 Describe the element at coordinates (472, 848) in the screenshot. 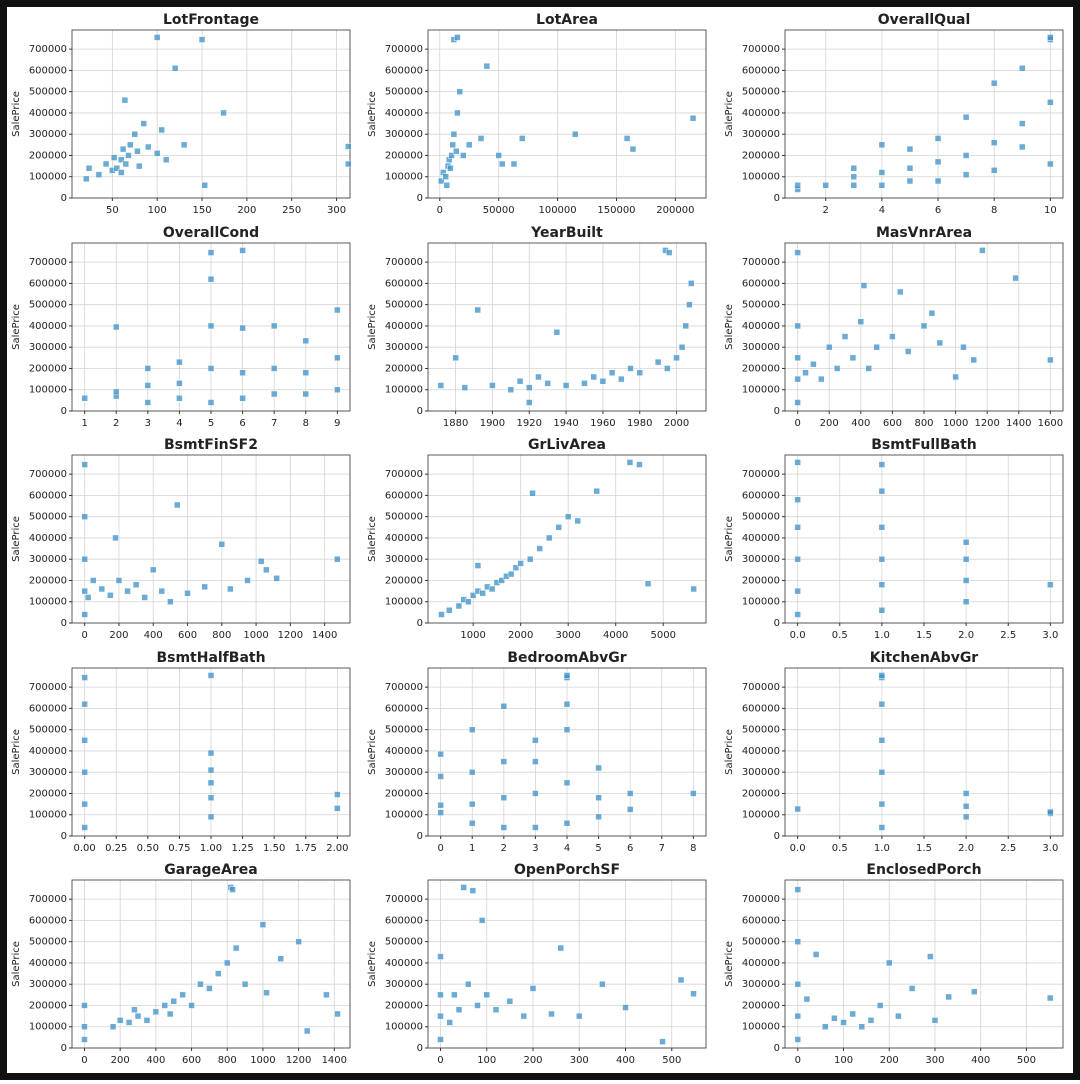

I see `x-tick-label: 1` at that location.